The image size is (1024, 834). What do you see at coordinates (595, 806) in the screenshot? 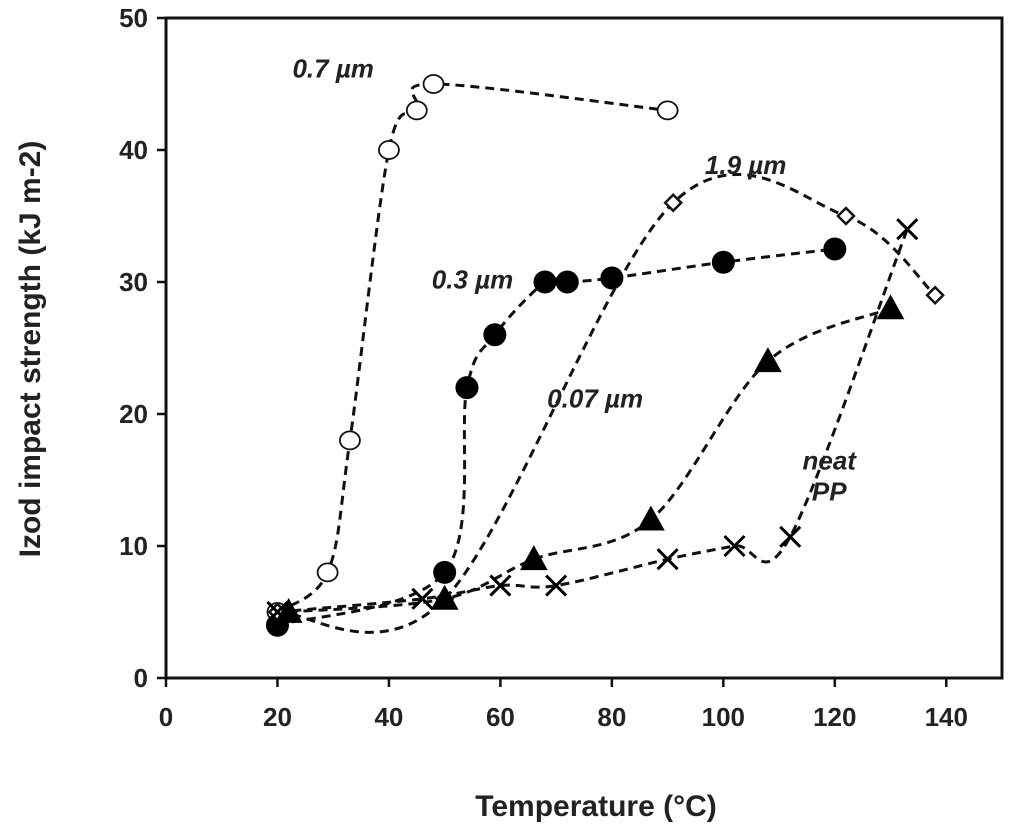
I see `x-axis-title: Temperature (°C)` at bounding box center [595, 806].